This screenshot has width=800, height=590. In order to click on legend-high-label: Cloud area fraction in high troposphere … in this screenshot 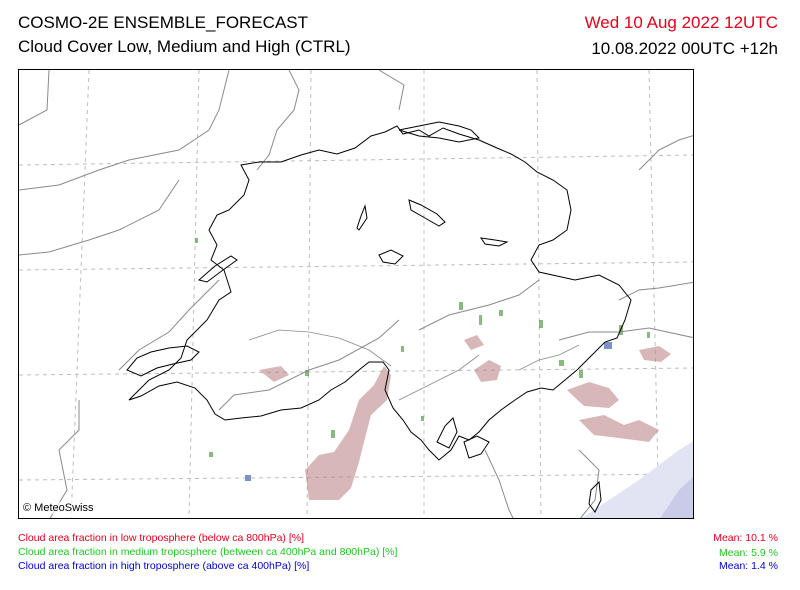, I will do `click(164, 566)`.